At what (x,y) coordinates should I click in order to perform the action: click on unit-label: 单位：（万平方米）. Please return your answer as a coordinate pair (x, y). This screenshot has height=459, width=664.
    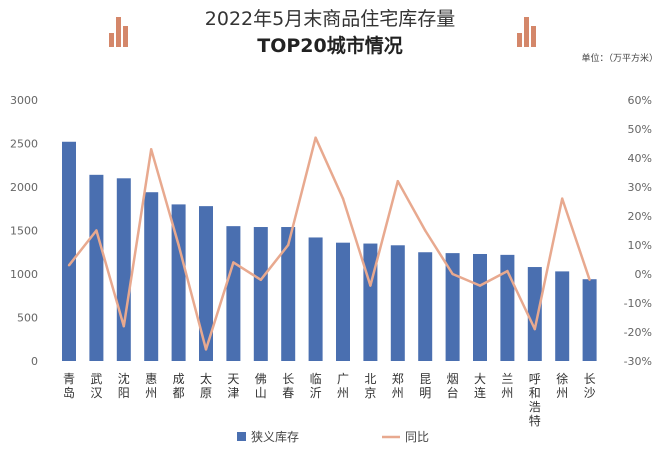
    Looking at the image, I should click on (619, 58).